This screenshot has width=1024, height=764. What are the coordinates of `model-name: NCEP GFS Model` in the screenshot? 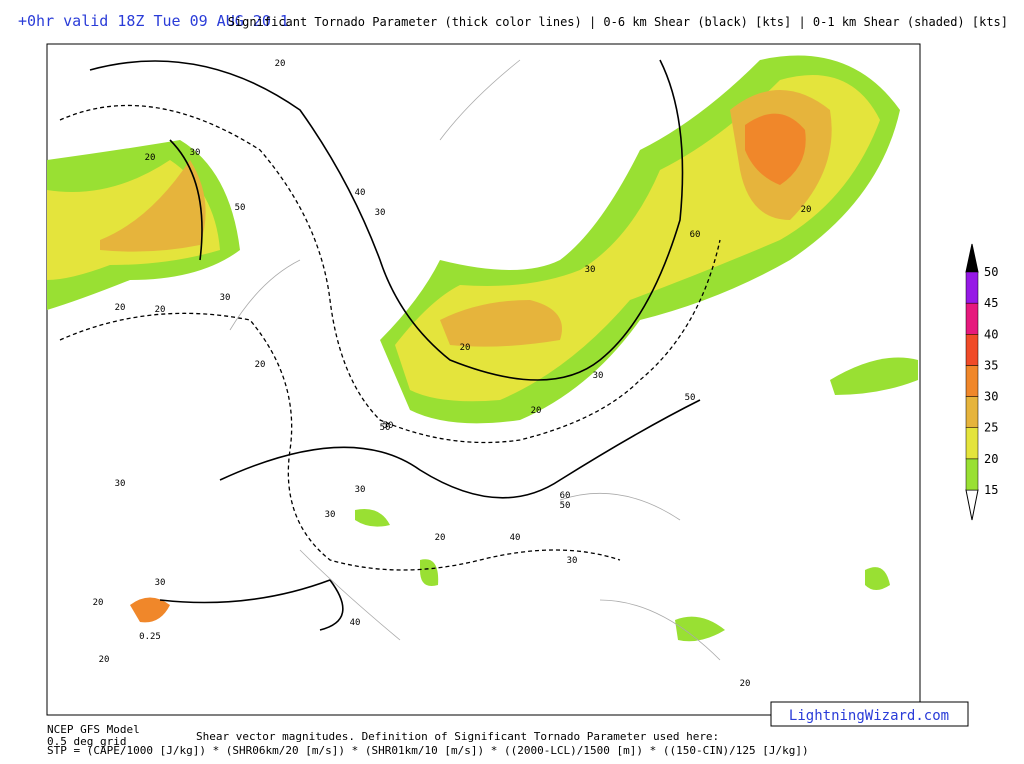 It's located at (93, 729).